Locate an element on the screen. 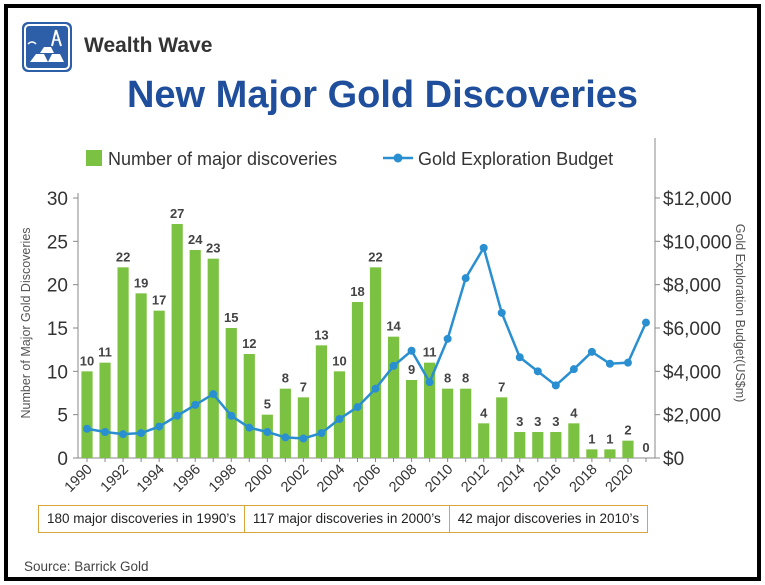 The width and height of the screenshot is (765, 585). bar-value-label: 18 is located at coordinates (357, 291).